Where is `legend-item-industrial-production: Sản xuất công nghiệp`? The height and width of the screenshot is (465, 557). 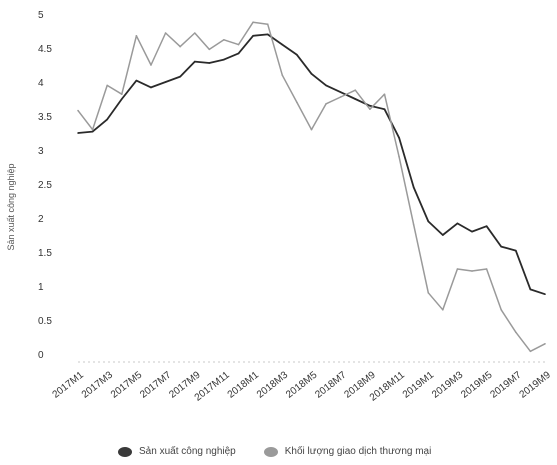 legend-item-industrial-production: Sản xuất công nghiệp is located at coordinates (177, 451).